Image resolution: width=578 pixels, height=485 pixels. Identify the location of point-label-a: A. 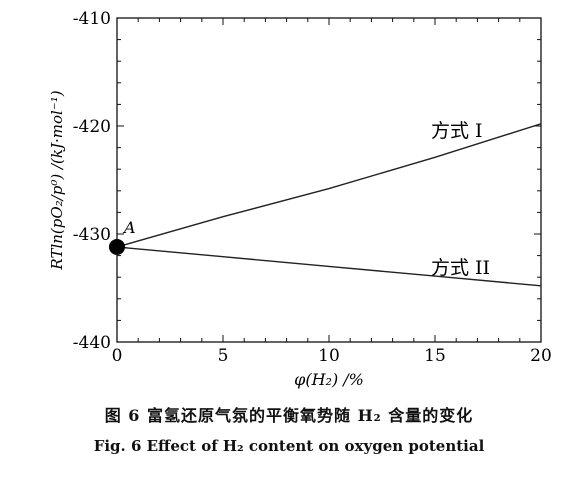
(129, 227).